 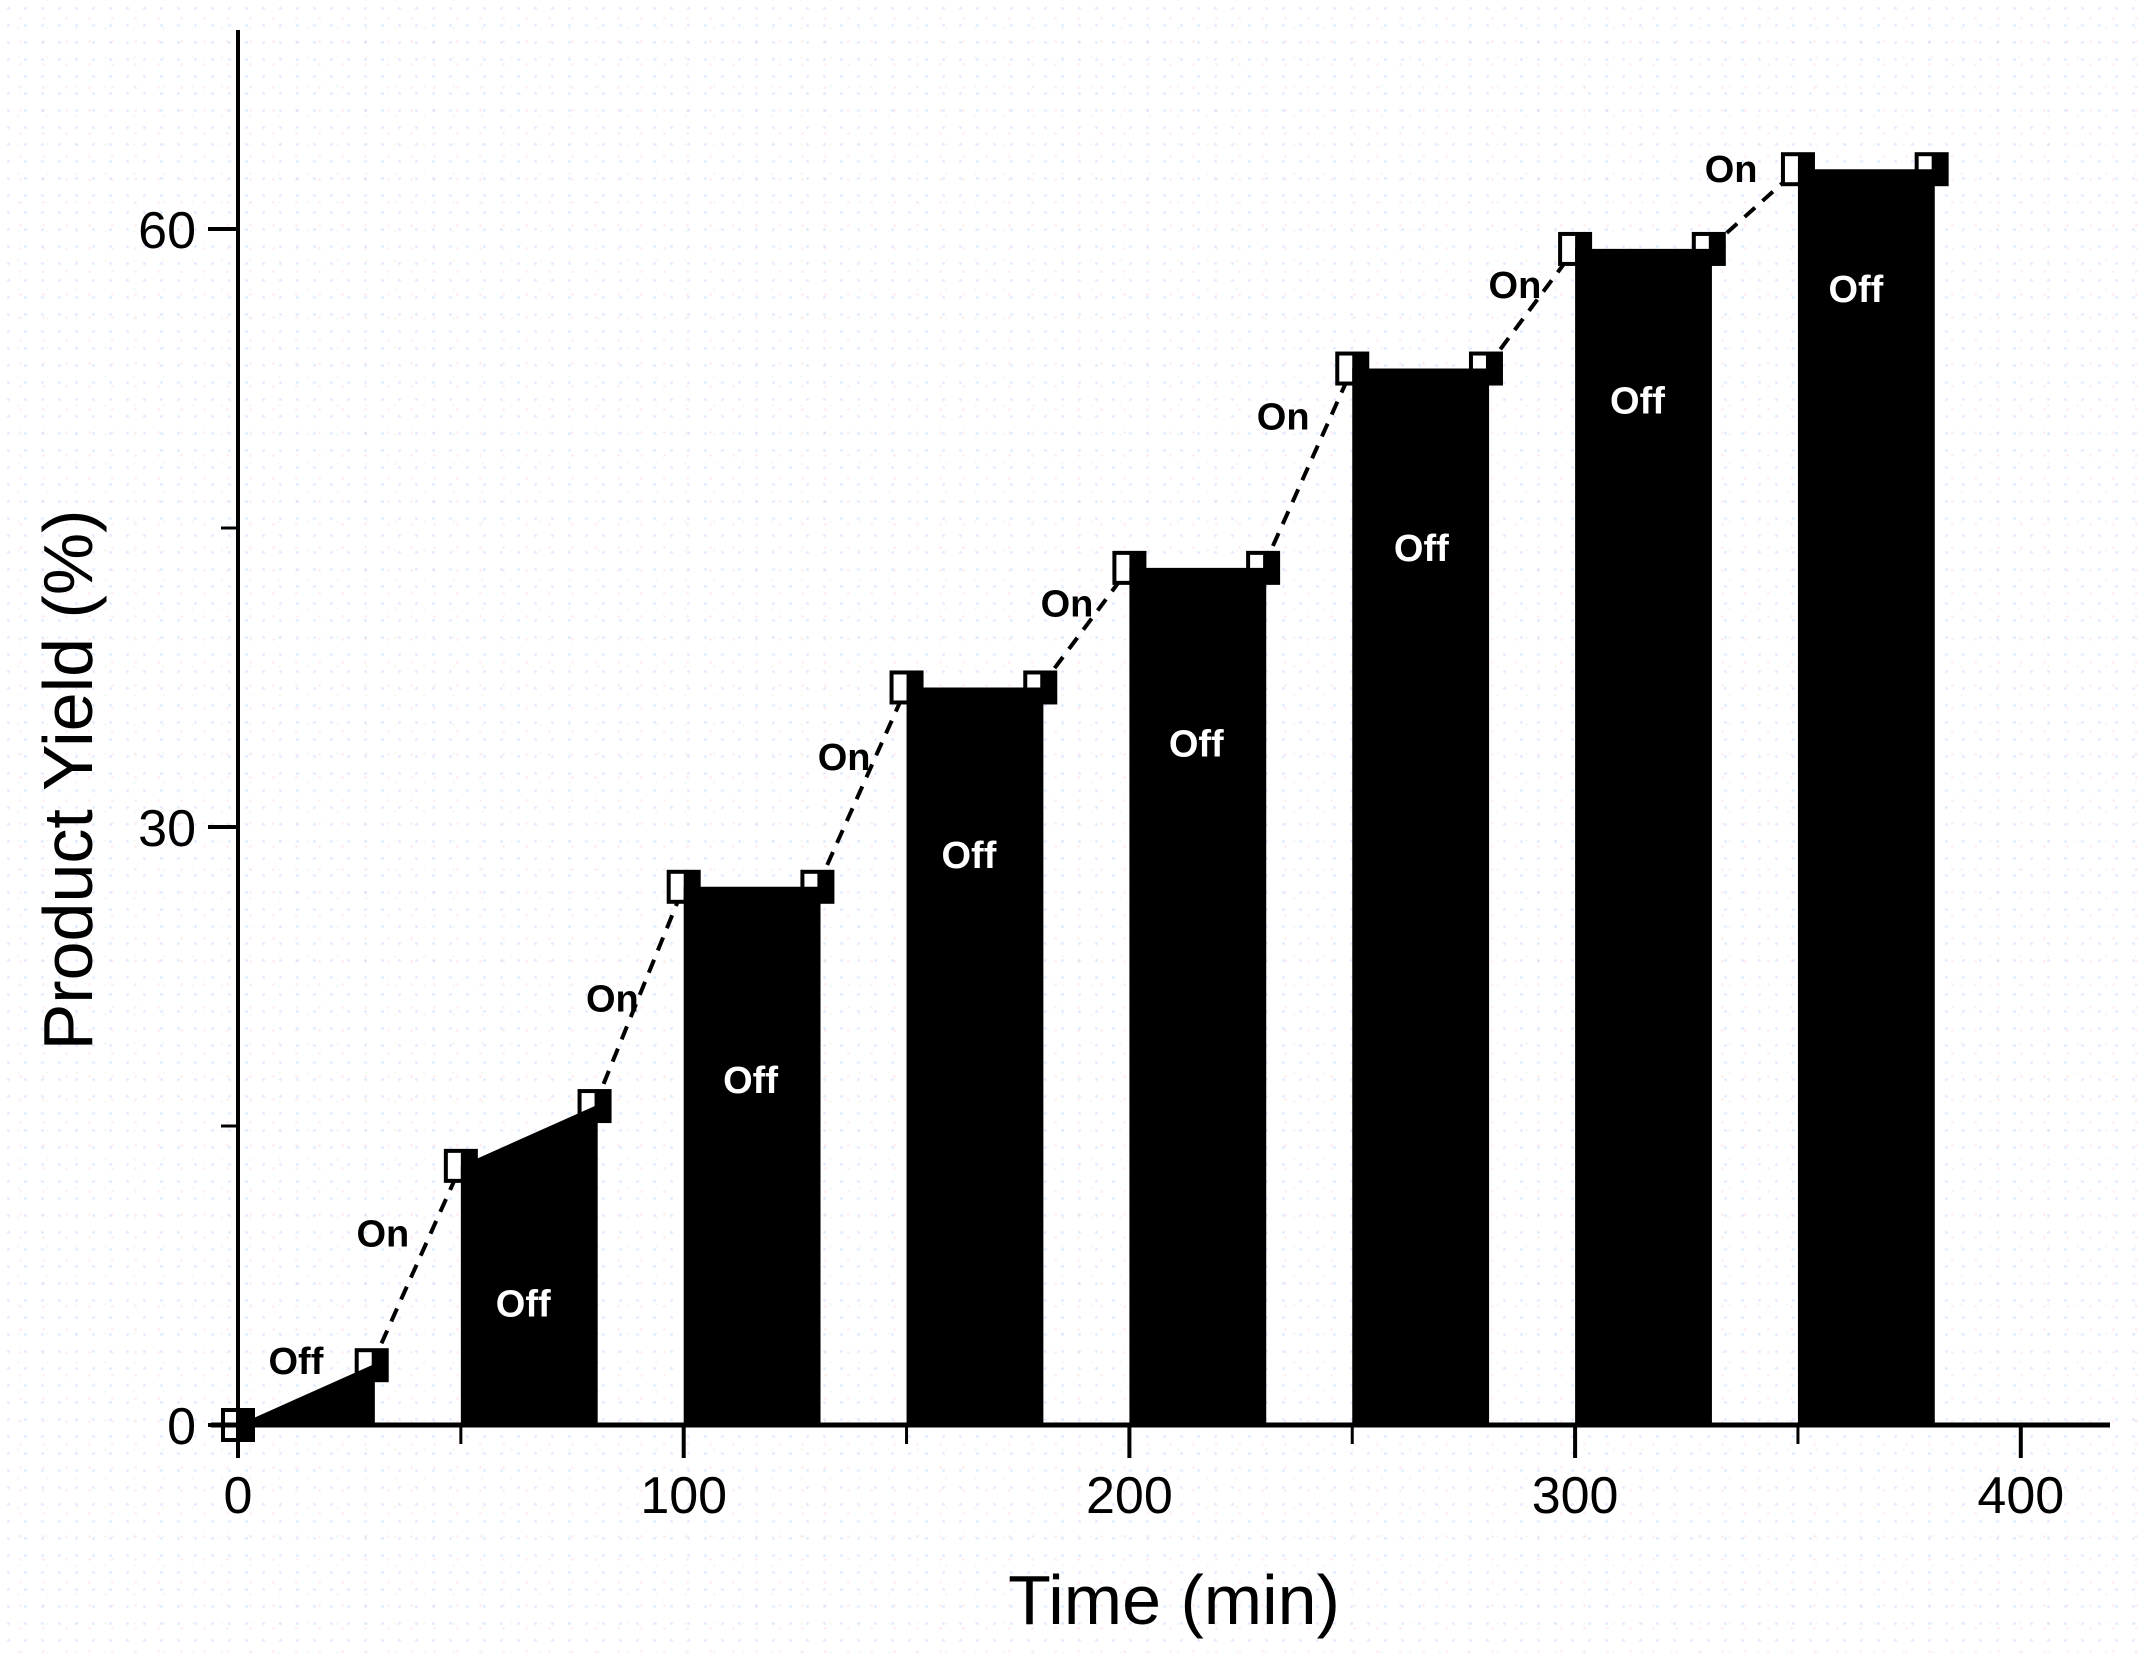 I want to click on x-tick-label: 100, so click(x=683, y=1496).